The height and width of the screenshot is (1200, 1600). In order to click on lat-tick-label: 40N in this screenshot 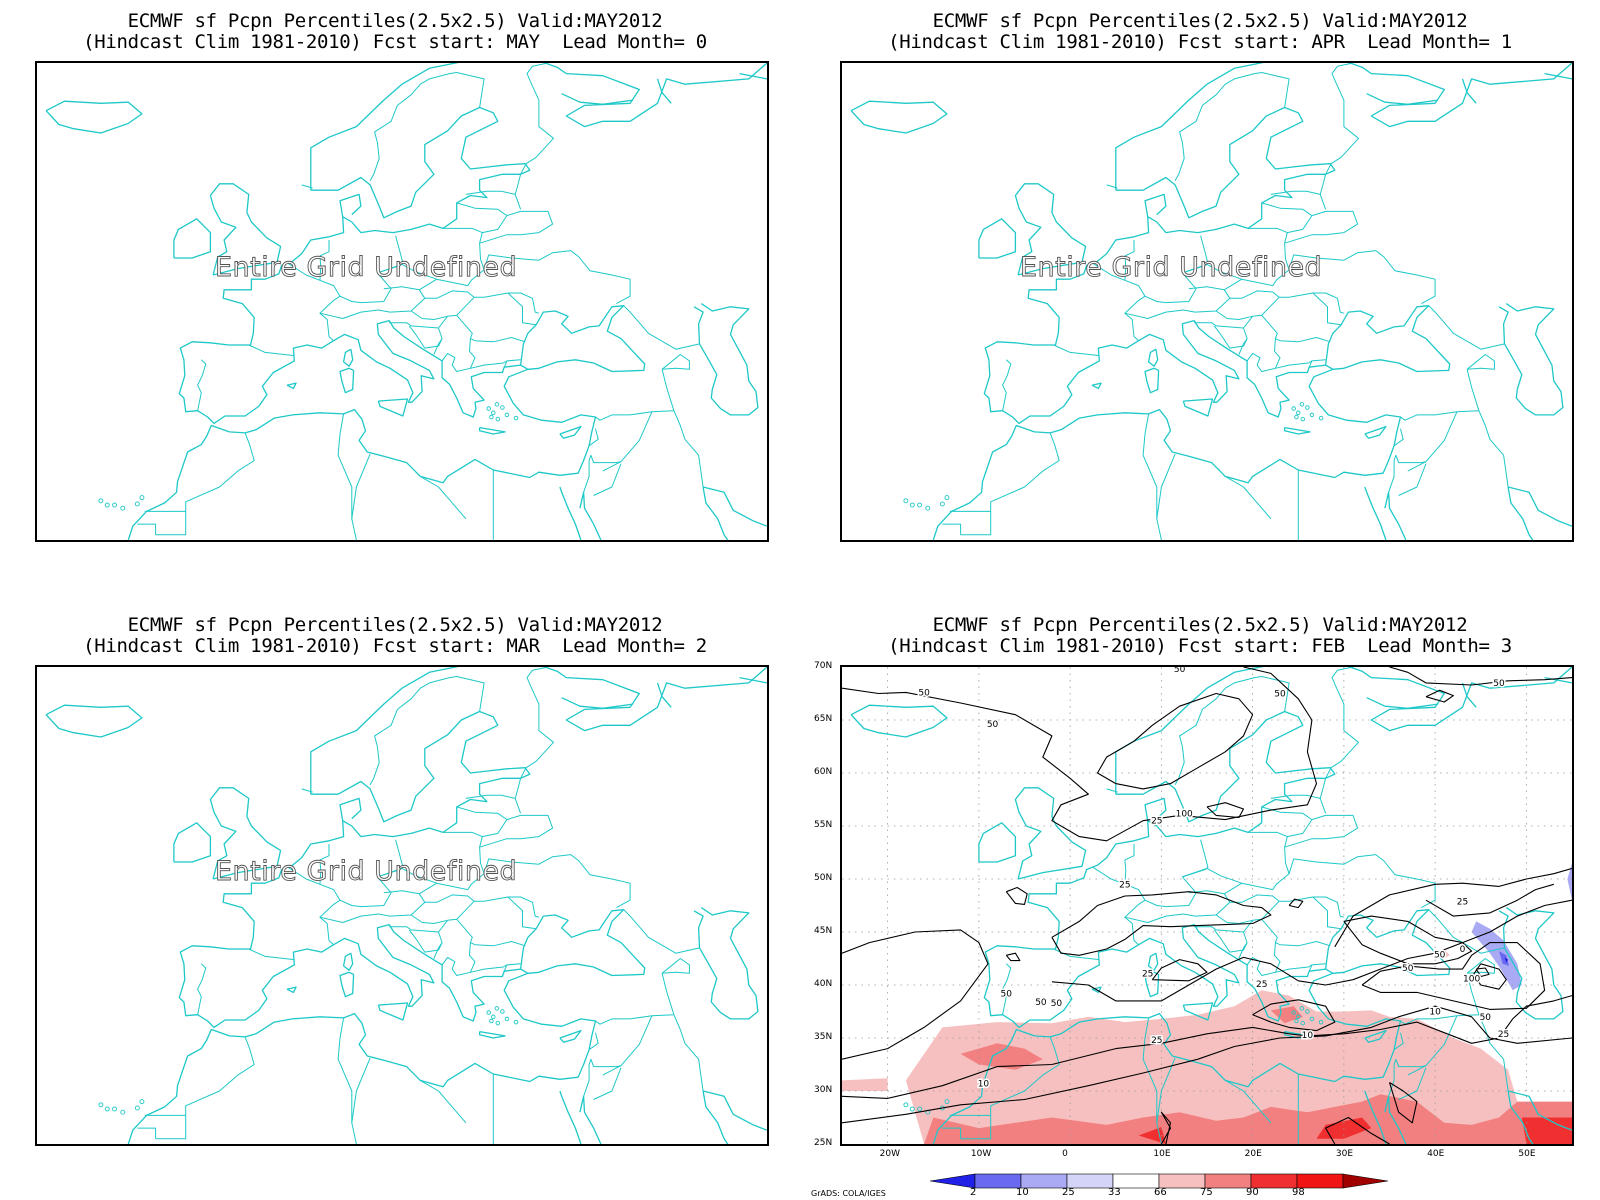, I will do `click(823, 984)`.